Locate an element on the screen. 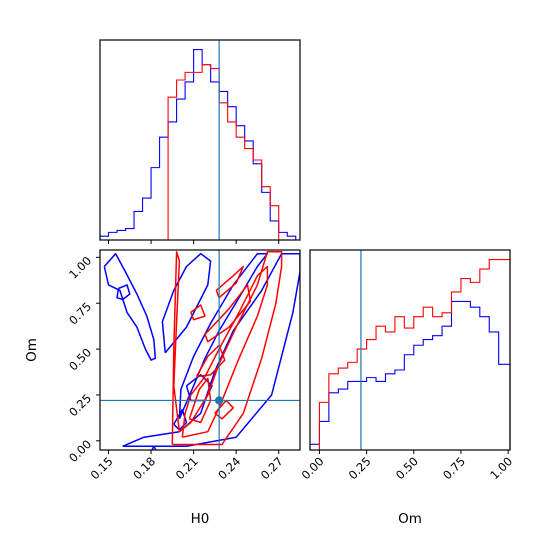  contour-frame is located at coordinates (200, 350).